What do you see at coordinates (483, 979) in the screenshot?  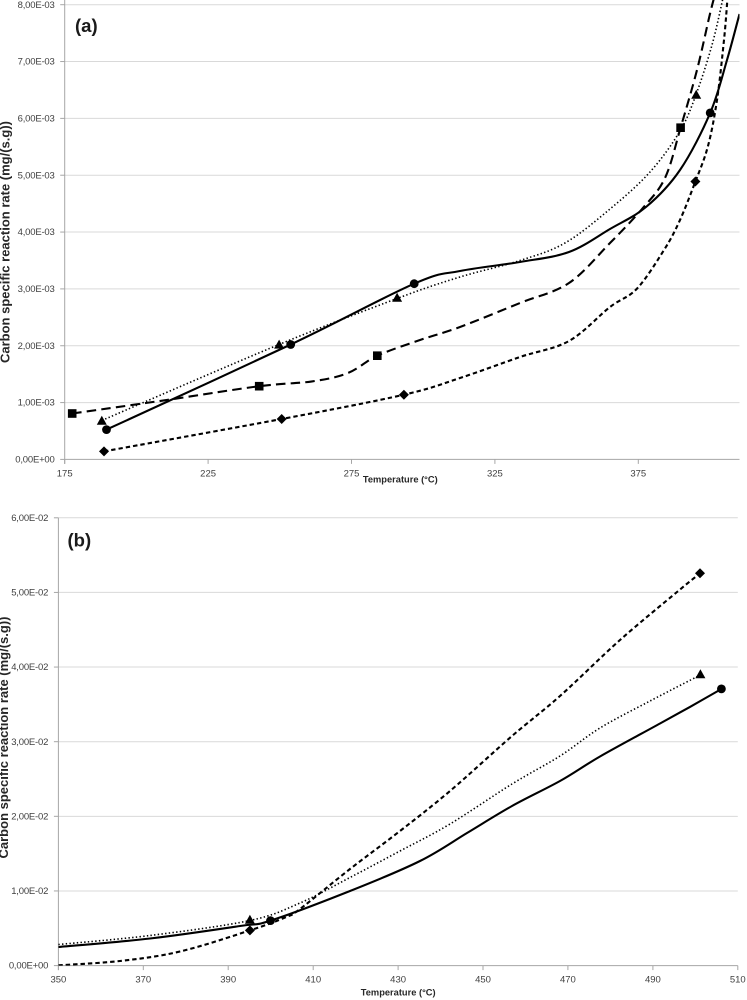 I see `svg-text: 450` at bounding box center [483, 979].